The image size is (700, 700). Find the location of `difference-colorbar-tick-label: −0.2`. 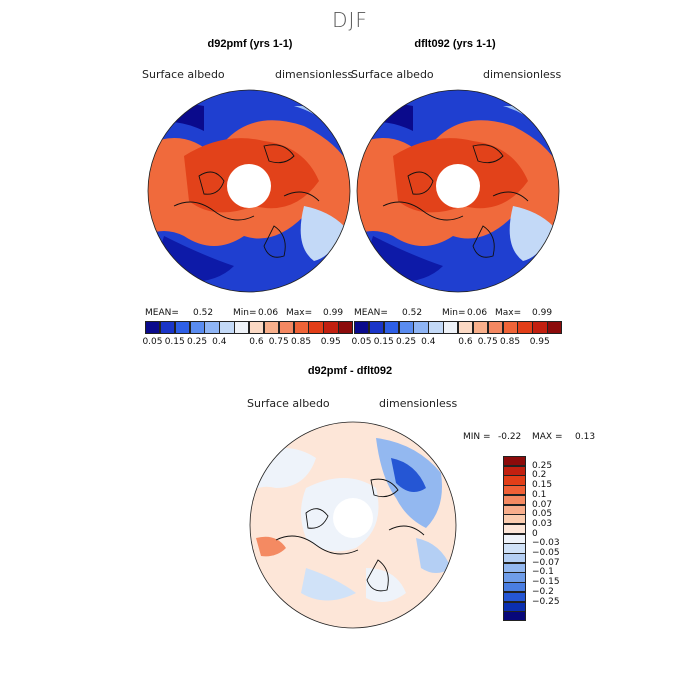

difference-colorbar-tick-label: −0.2 is located at coordinates (543, 591).